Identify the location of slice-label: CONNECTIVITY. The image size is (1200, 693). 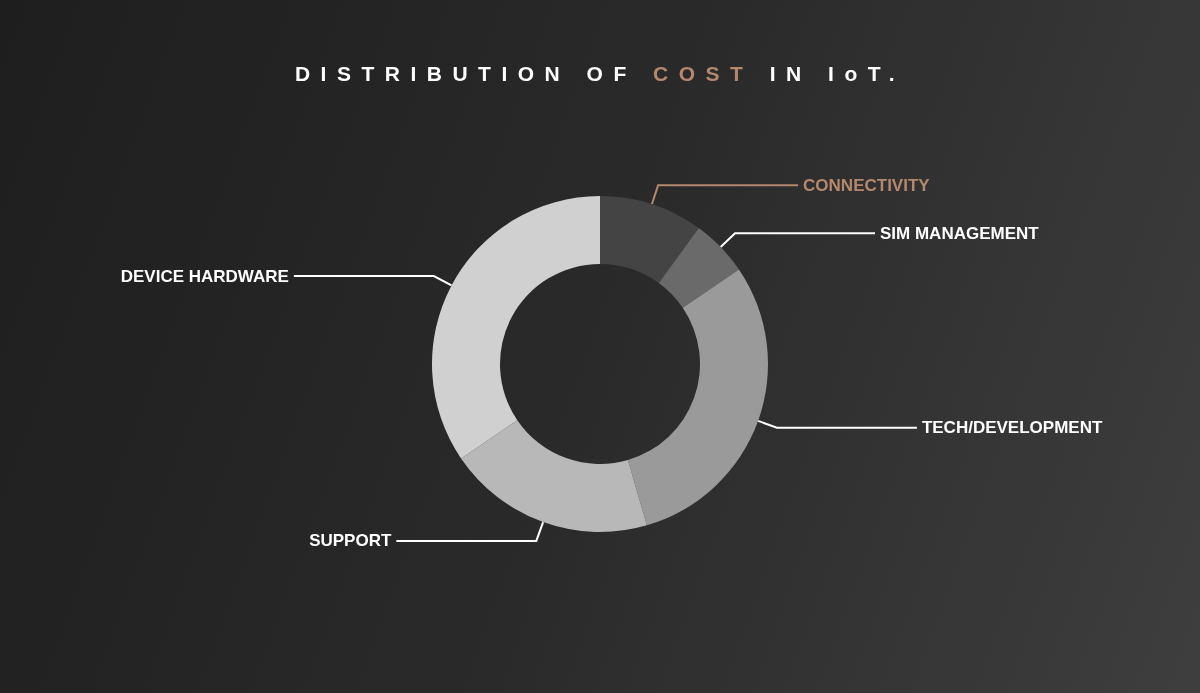
(867, 185).